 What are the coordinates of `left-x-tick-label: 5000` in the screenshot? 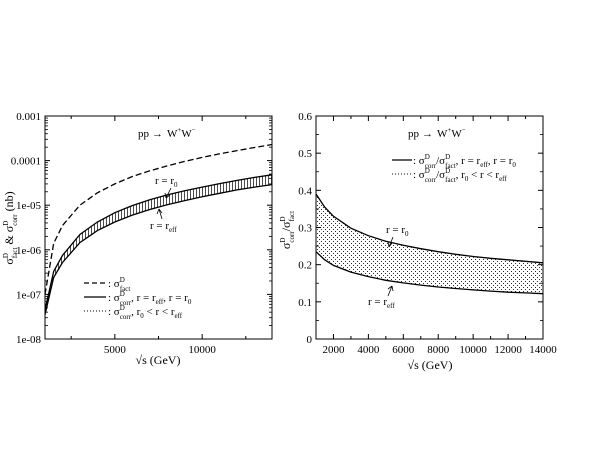 It's located at (115, 350).